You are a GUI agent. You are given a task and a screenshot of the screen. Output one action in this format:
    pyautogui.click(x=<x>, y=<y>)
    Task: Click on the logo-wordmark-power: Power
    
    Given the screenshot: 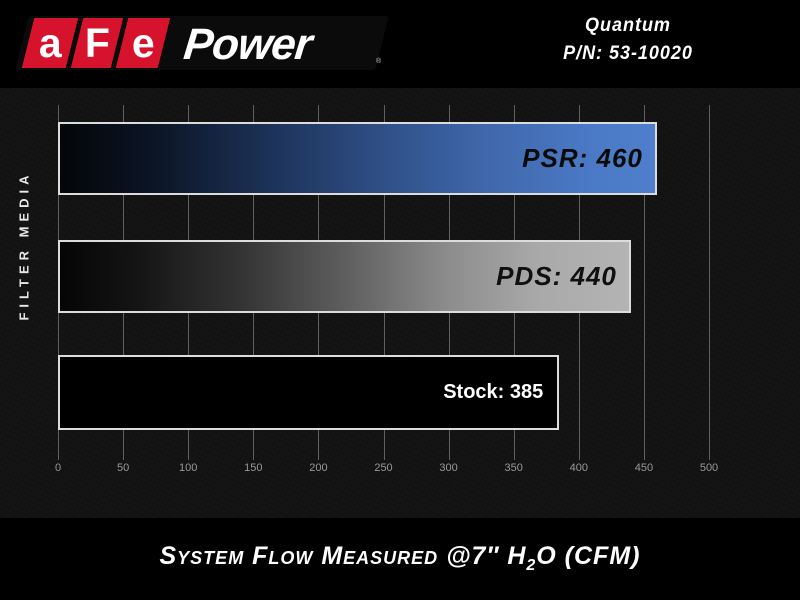 What is the action you would take?
    pyautogui.click(x=247, y=44)
    